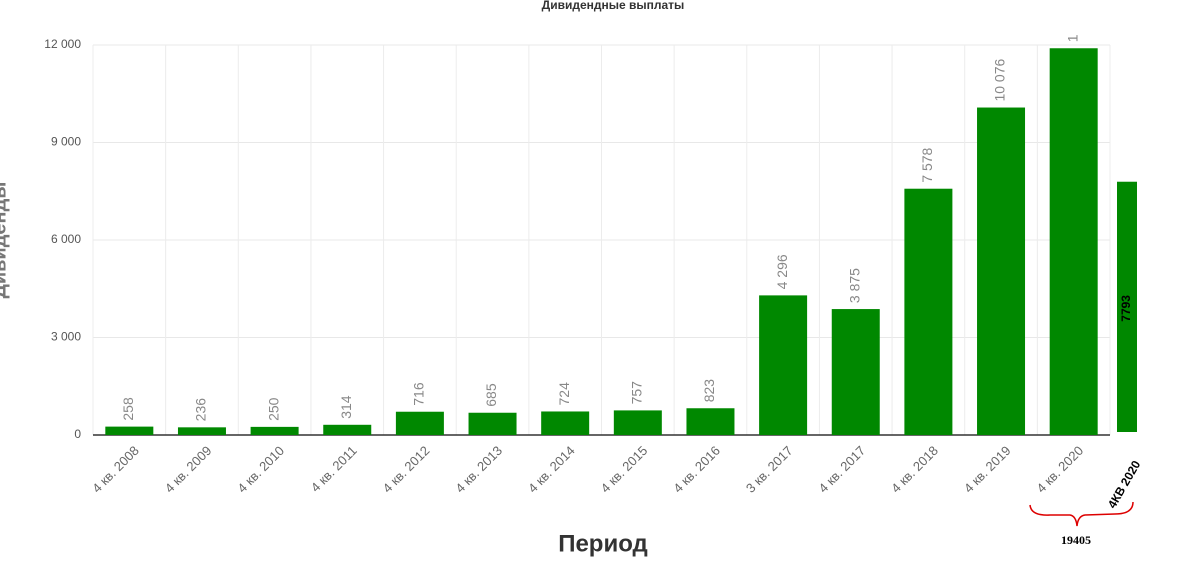  I want to click on value-label: 4 296, so click(782, 271).